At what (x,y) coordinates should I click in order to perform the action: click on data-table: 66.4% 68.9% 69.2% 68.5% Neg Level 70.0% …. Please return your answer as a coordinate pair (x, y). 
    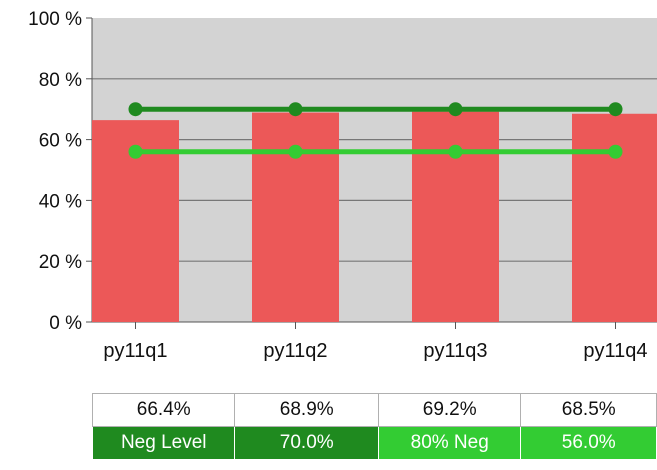
    Looking at the image, I should click on (374, 426).